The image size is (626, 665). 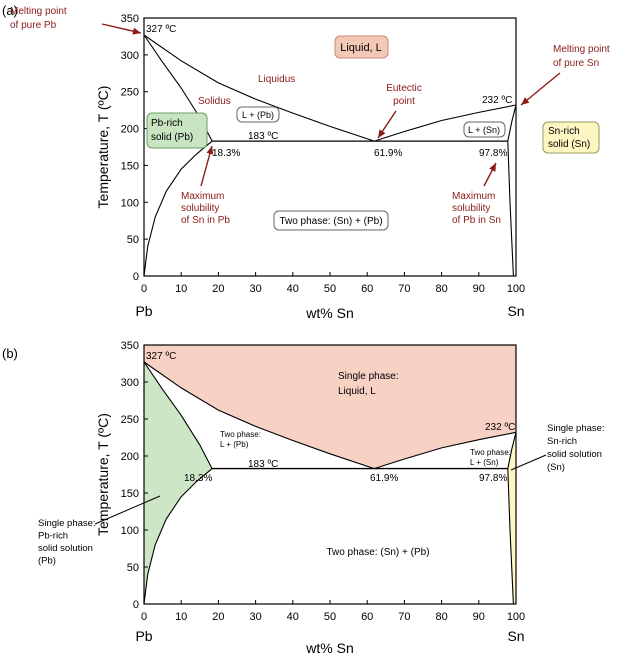 What do you see at coordinates (181, 617) in the screenshot?
I see `x-tick-label: 10` at bounding box center [181, 617].